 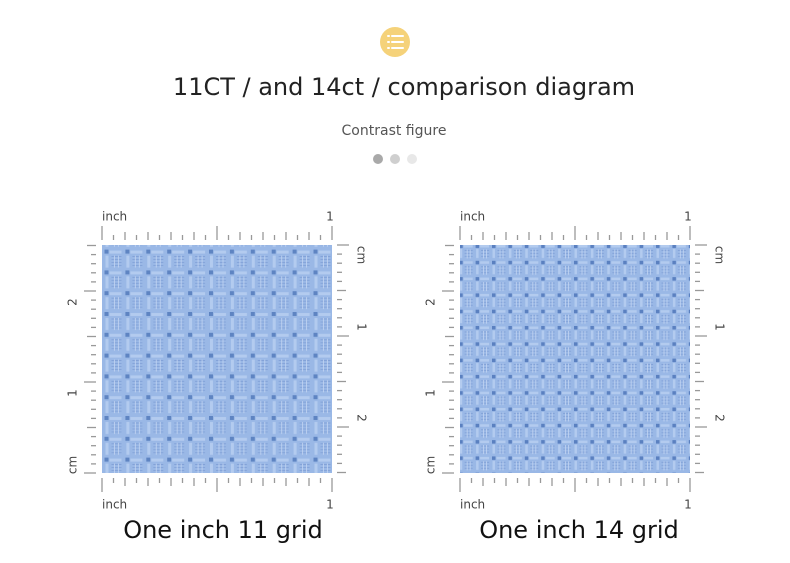 What do you see at coordinates (579, 530) in the screenshot?
I see `caption: One inch 14 grid` at bounding box center [579, 530].